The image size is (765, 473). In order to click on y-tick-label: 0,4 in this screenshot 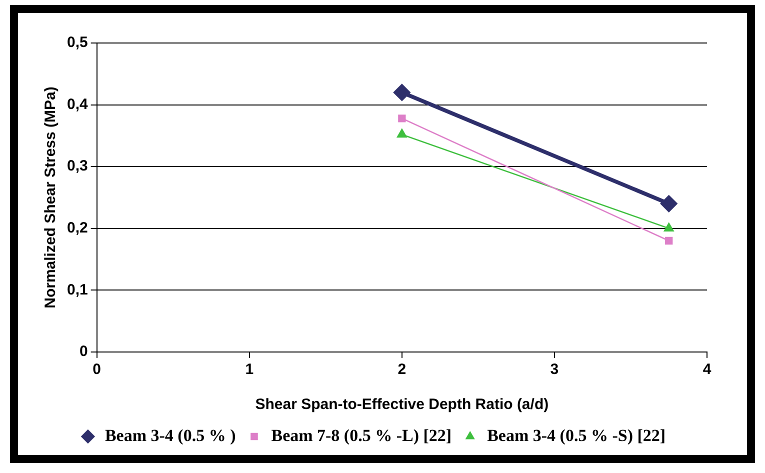, I will do `click(77, 104)`.